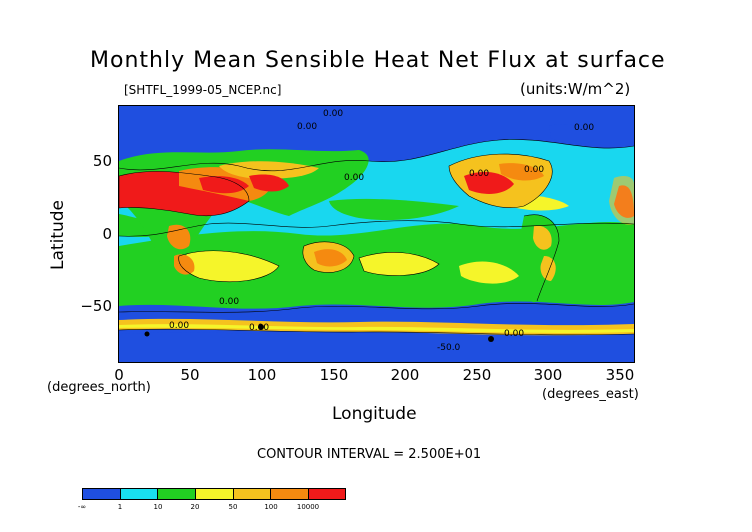  What do you see at coordinates (330, 258) in the screenshot?
I see `australia-inner` at bounding box center [330, 258].